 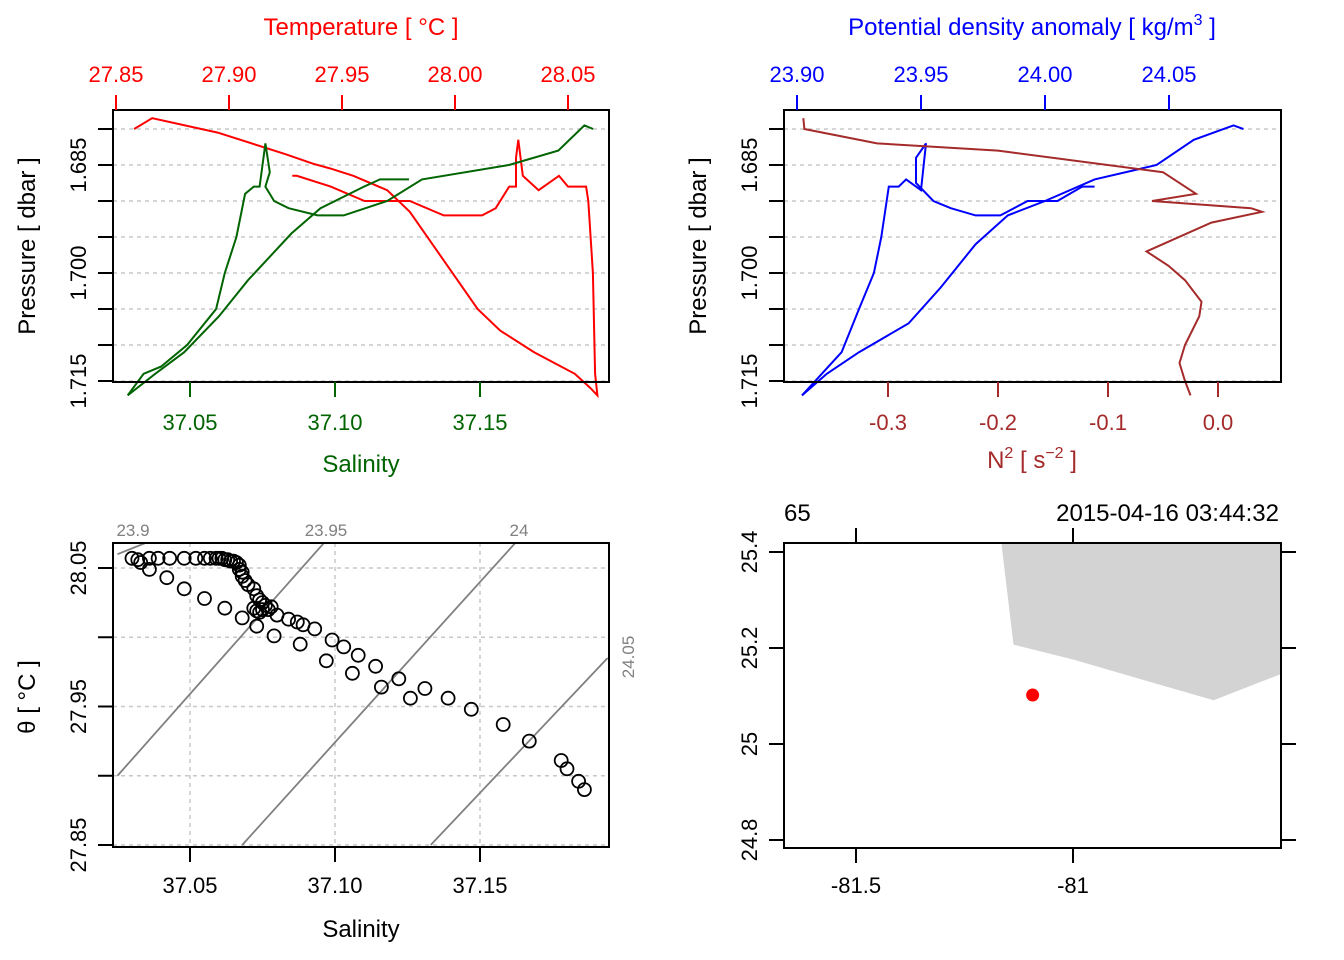 I want to click on station-number: 65, so click(x=797, y=513).